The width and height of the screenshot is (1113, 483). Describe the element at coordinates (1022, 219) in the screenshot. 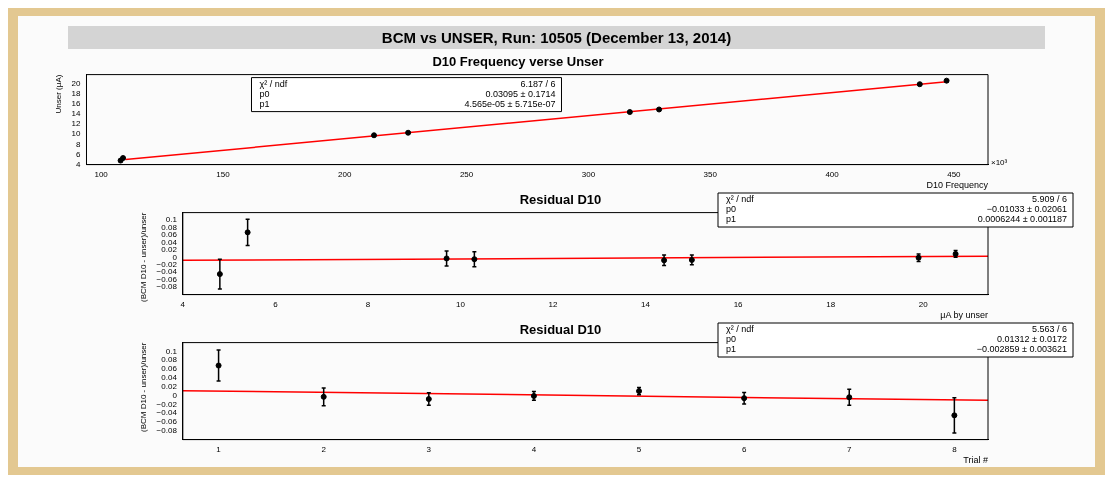

I see `annotation: 0.0006244 ± 0.001187` at that location.